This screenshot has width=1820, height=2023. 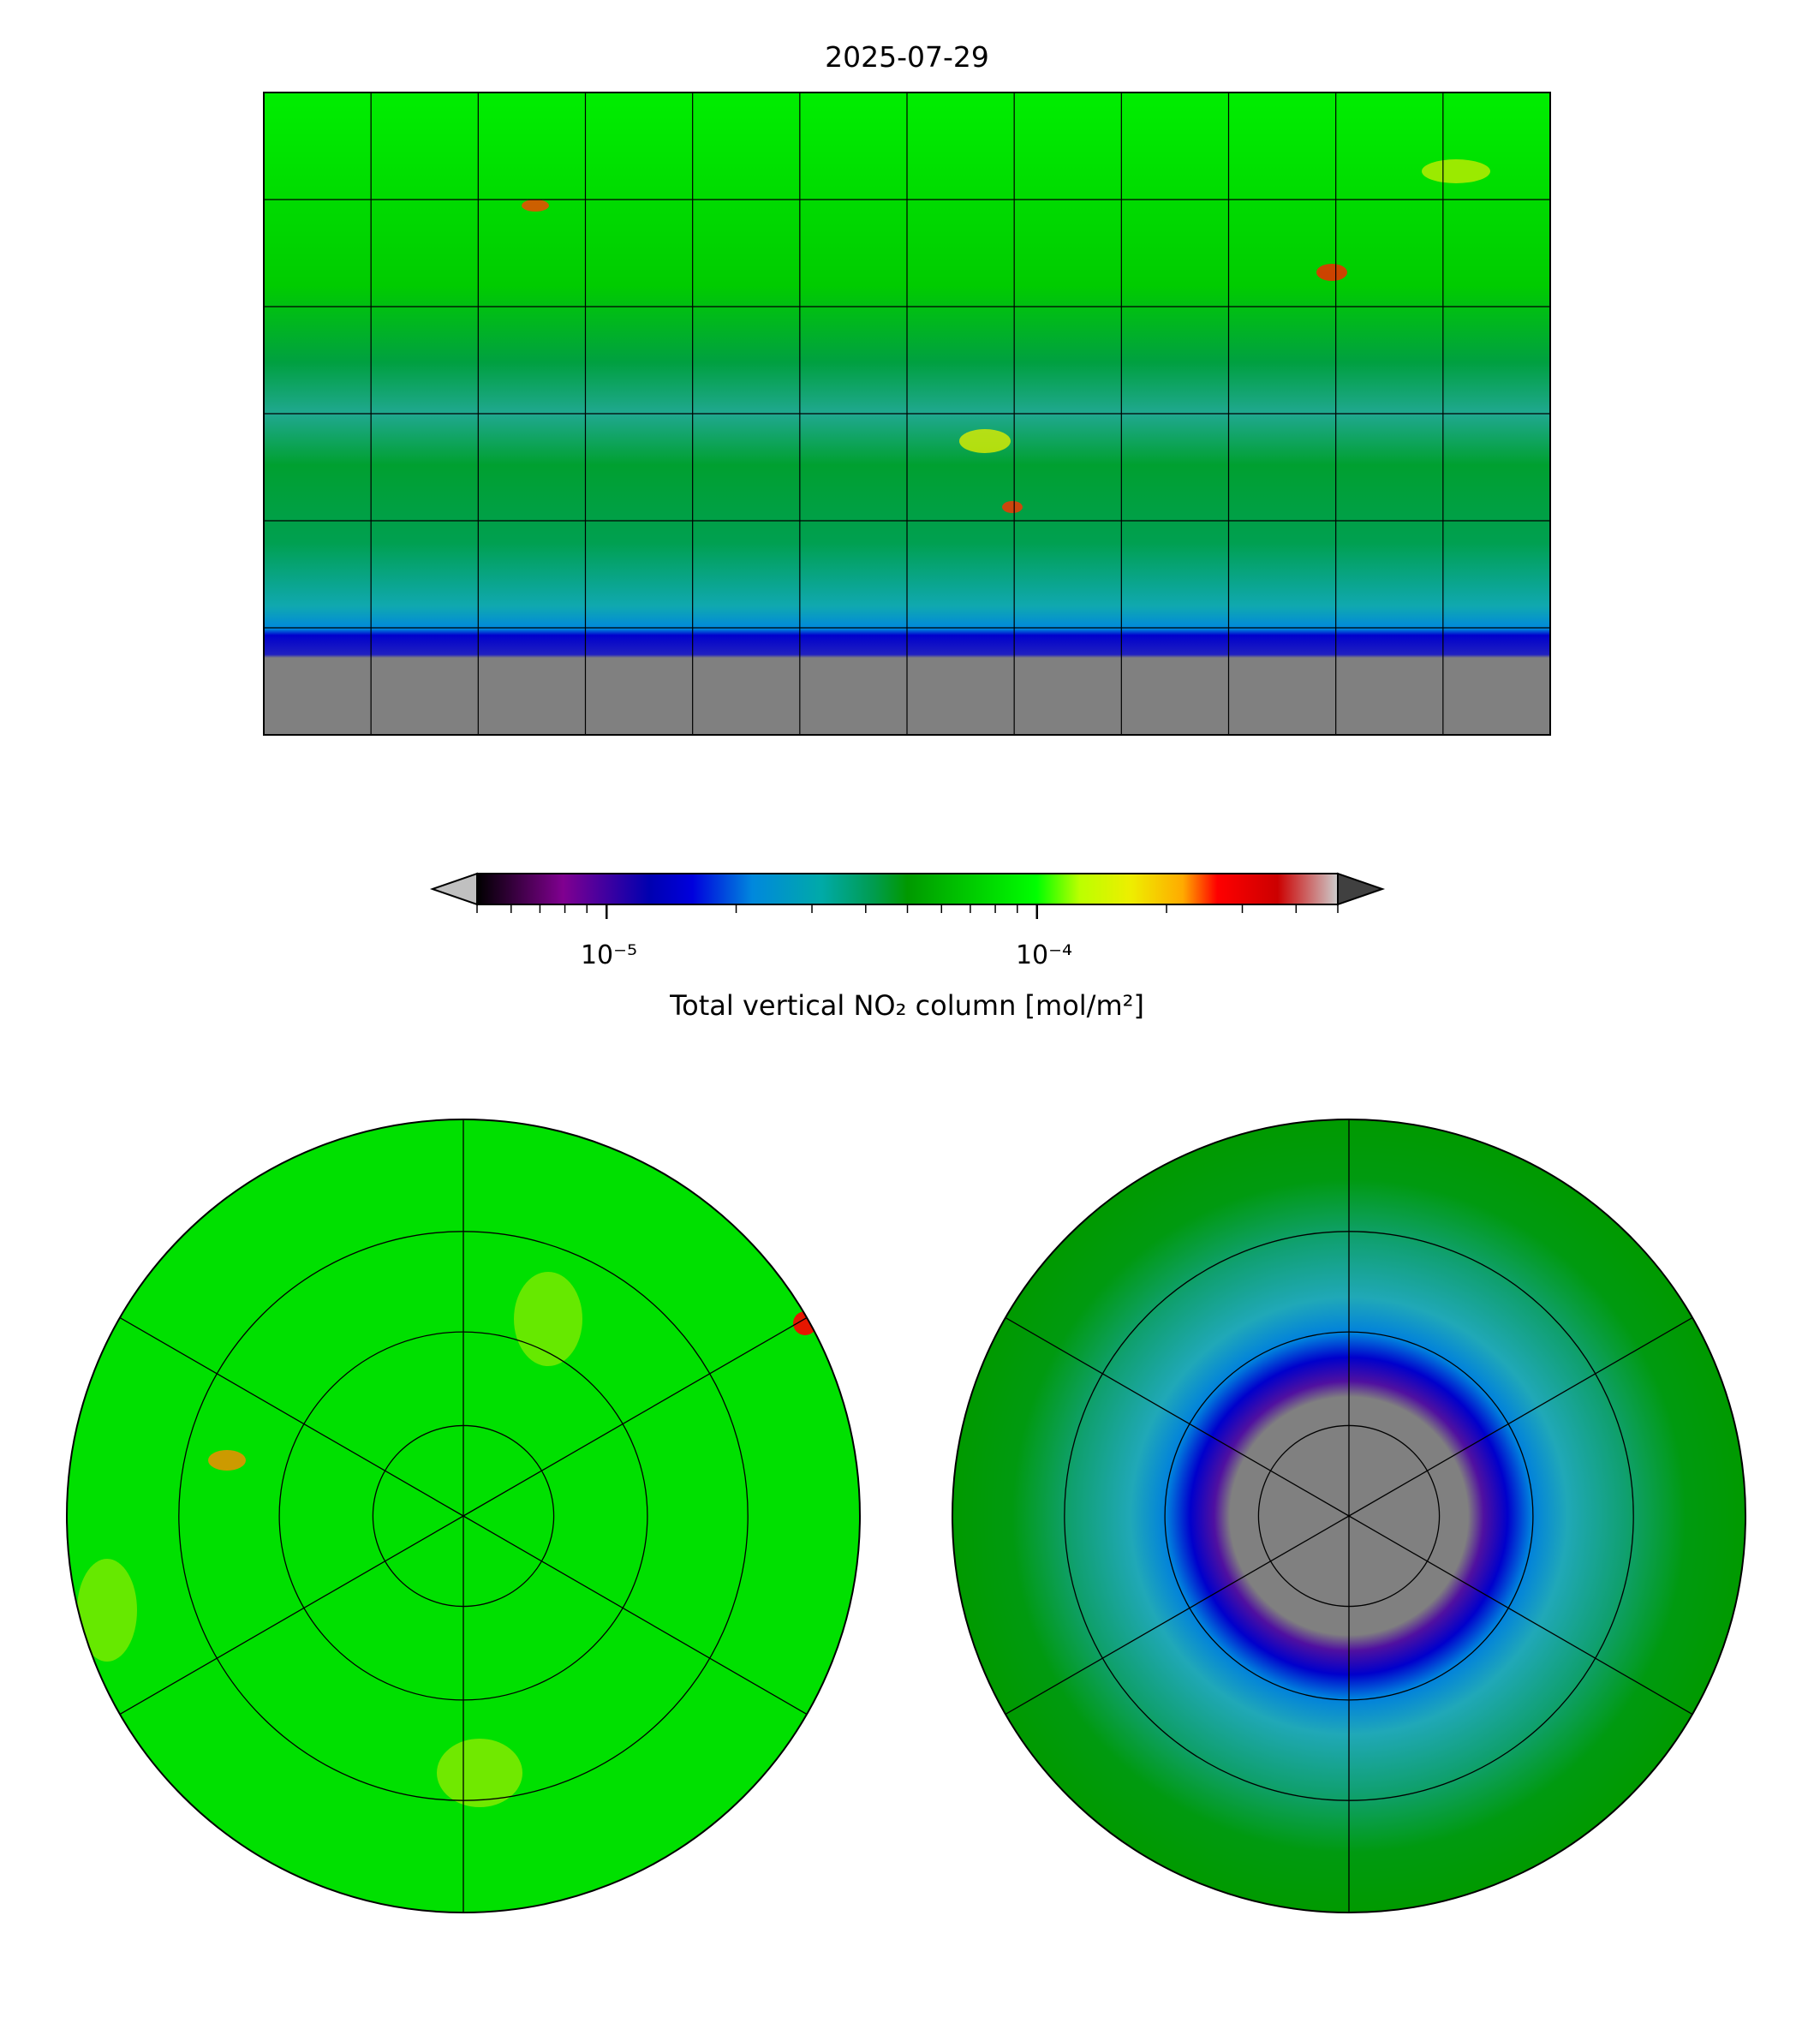 I want to click on colorbar-tick-label-1e-5: 10⁻⁵, so click(x=609, y=955).